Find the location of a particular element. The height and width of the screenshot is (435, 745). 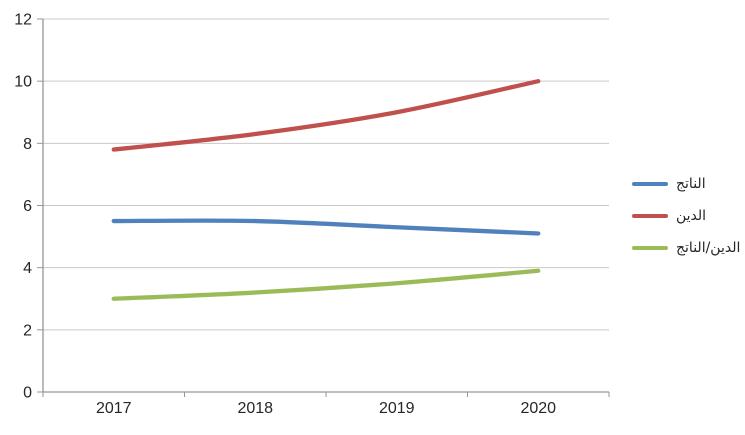

chart-legend: الناتج الدين الدين/الناتج is located at coordinates (686, 216).